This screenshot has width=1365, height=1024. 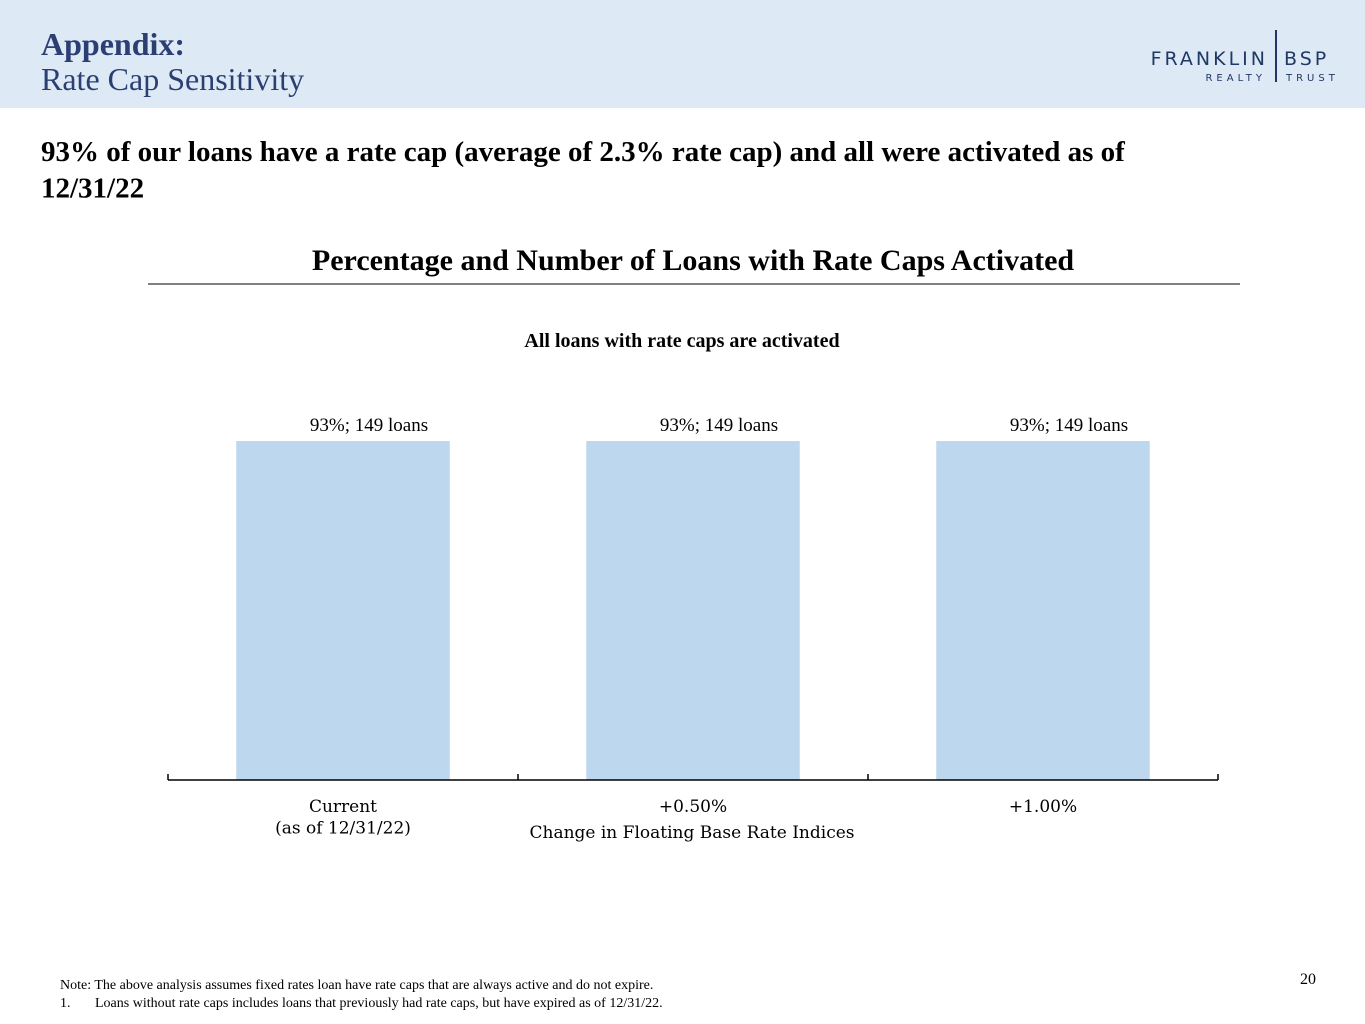 I want to click on x-tick-label: Current (as of 12/31/22), so click(x=343, y=817).